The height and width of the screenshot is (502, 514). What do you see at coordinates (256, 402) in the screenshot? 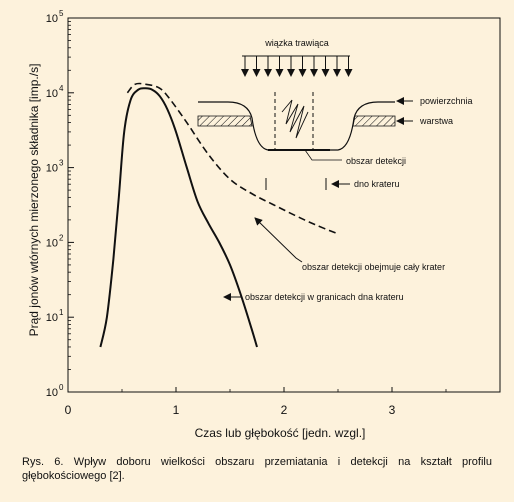
I see `x-axis-ticks: 0 1 2 3` at bounding box center [256, 402].